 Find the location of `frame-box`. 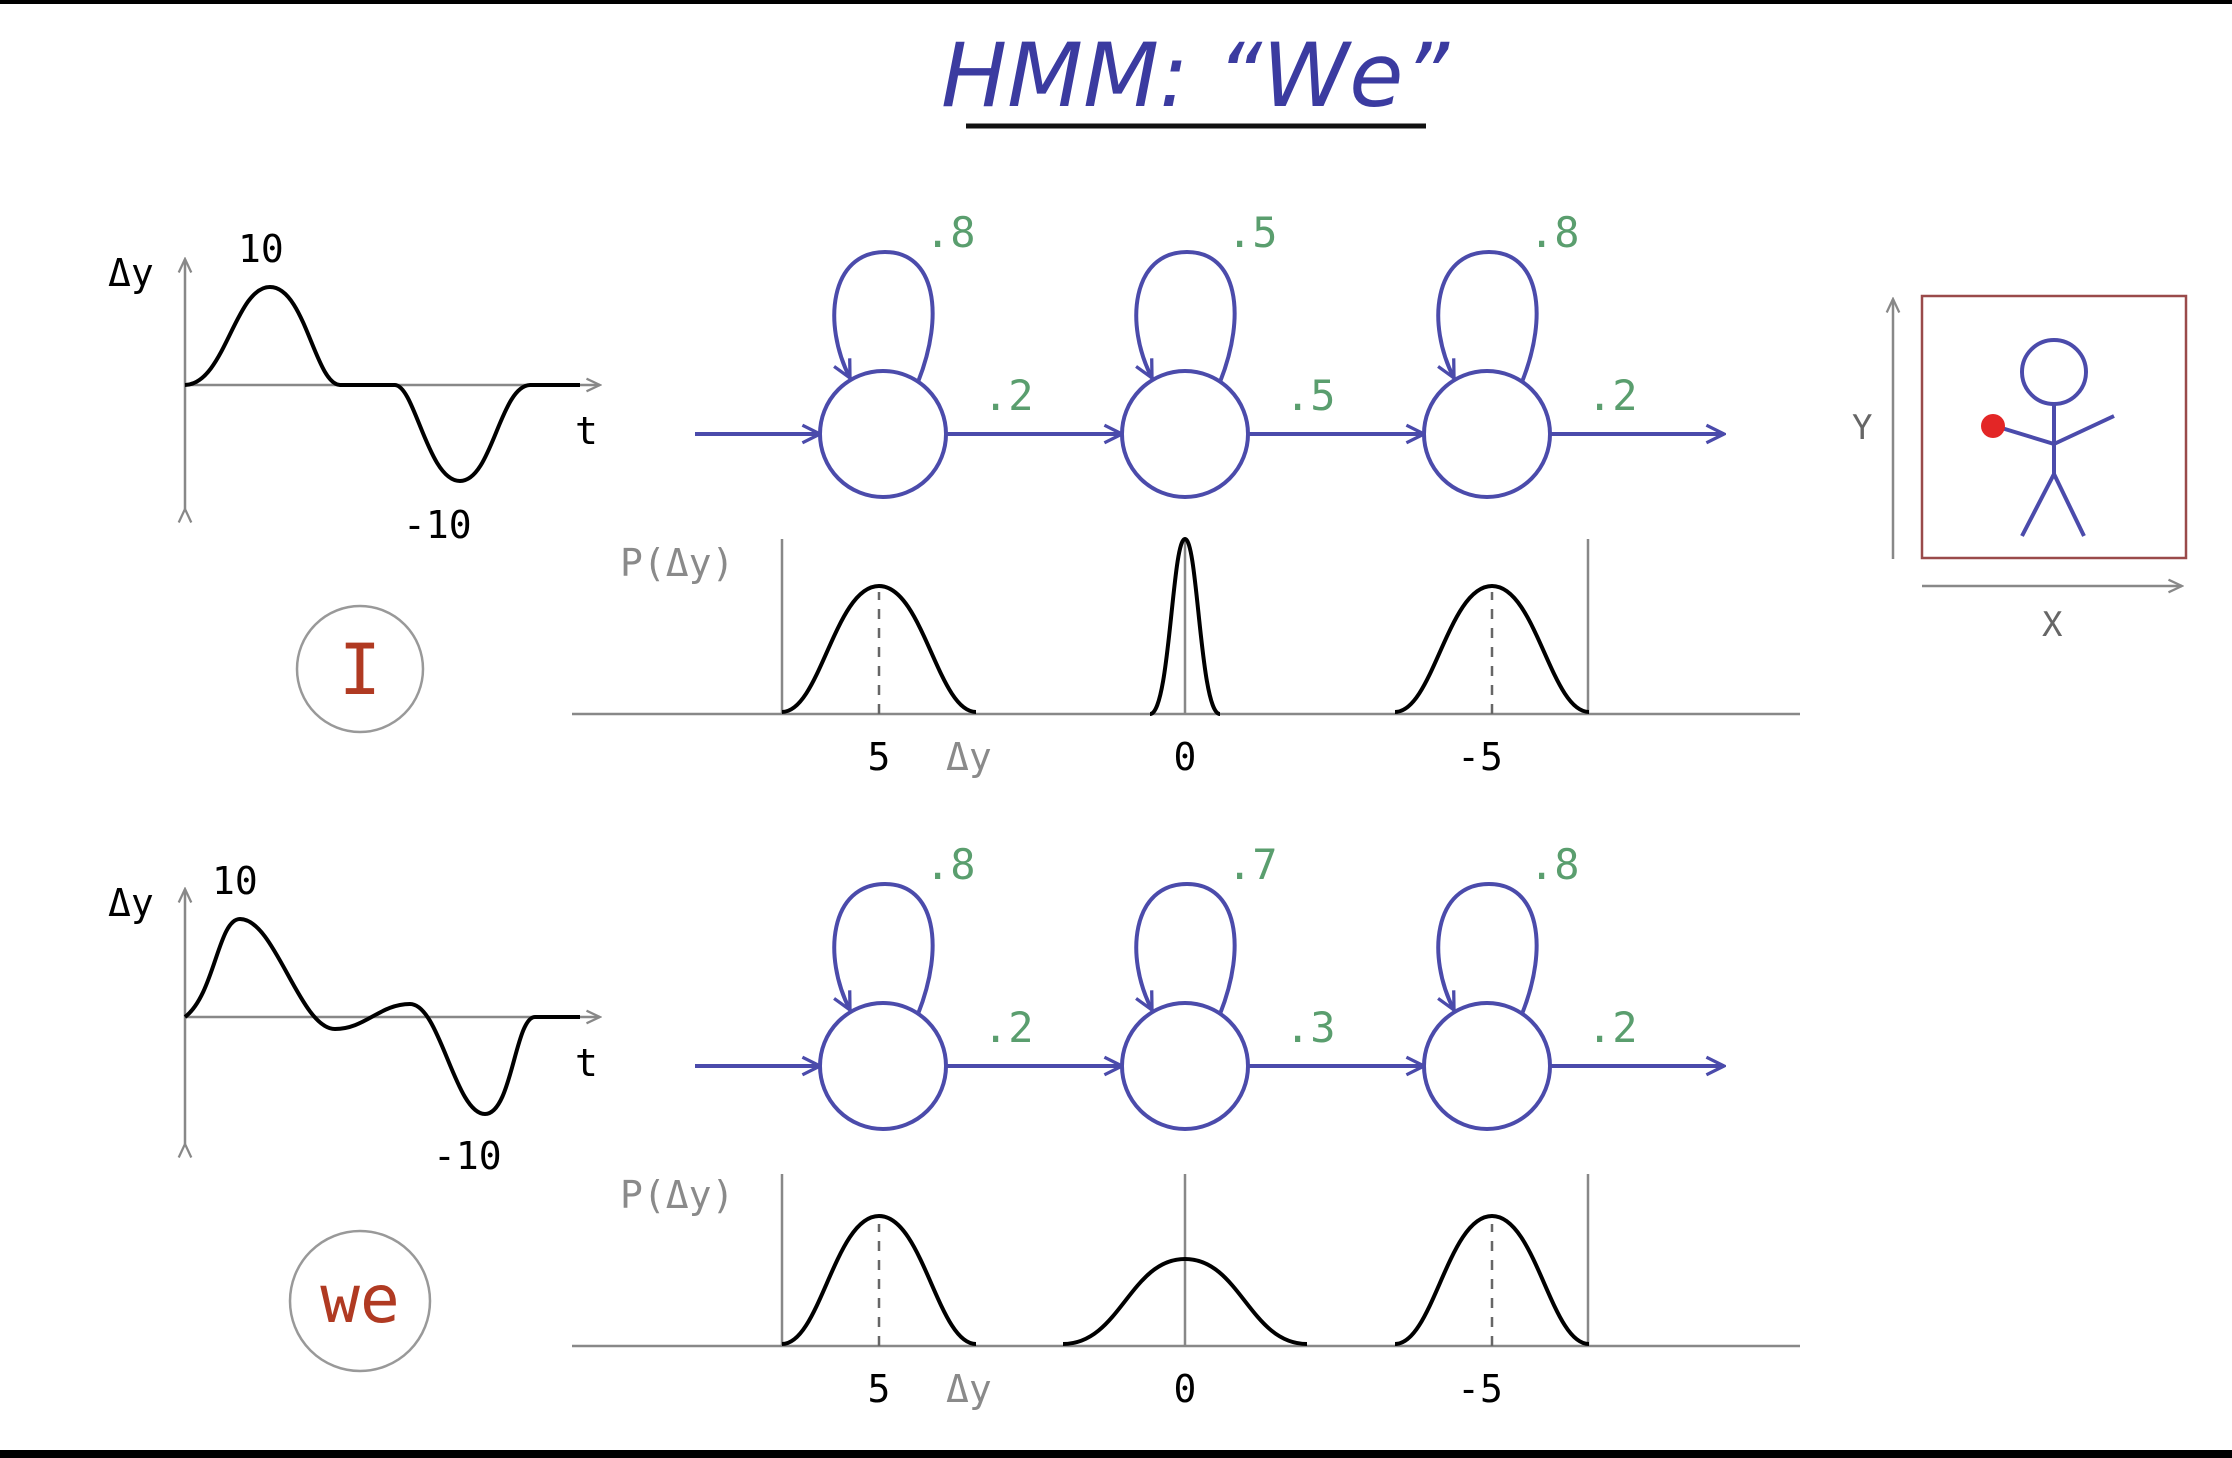

frame-box is located at coordinates (2054, 427).